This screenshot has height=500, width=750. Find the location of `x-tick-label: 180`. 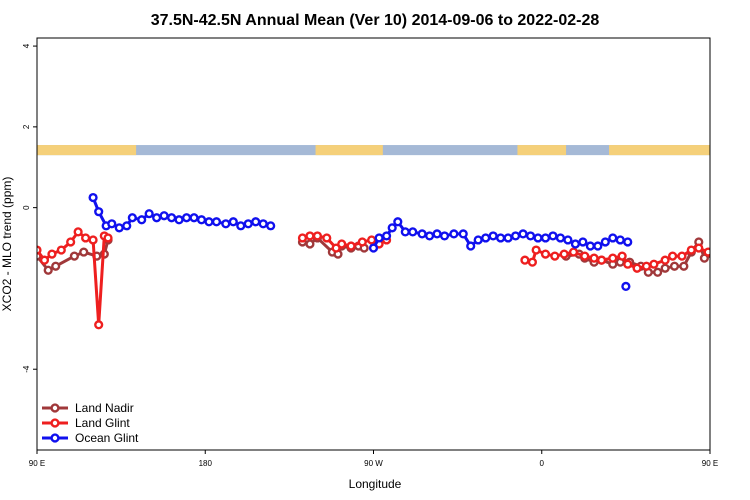

x-tick-label: 180 is located at coordinates (206, 463).